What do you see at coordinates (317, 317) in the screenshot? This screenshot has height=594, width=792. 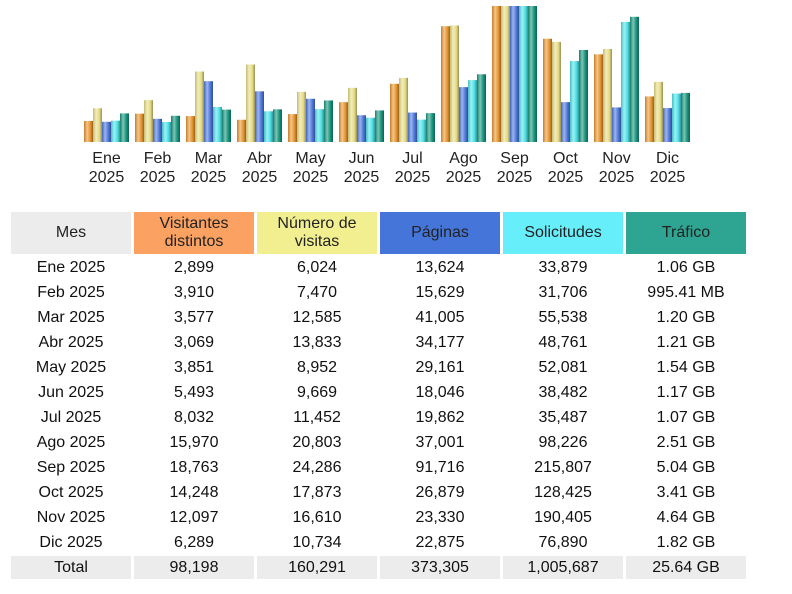 I see `cell-visits: 12,585` at bounding box center [317, 317].